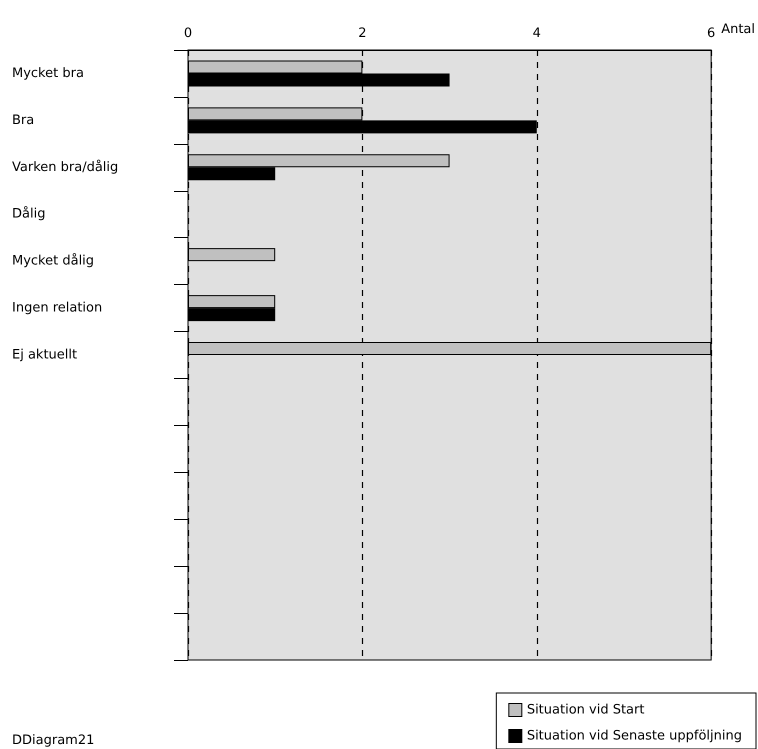 The width and height of the screenshot is (758, 749). What do you see at coordinates (711, 33) in the screenshot?
I see `x-tick-label: 6` at bounding box center [711, 33].